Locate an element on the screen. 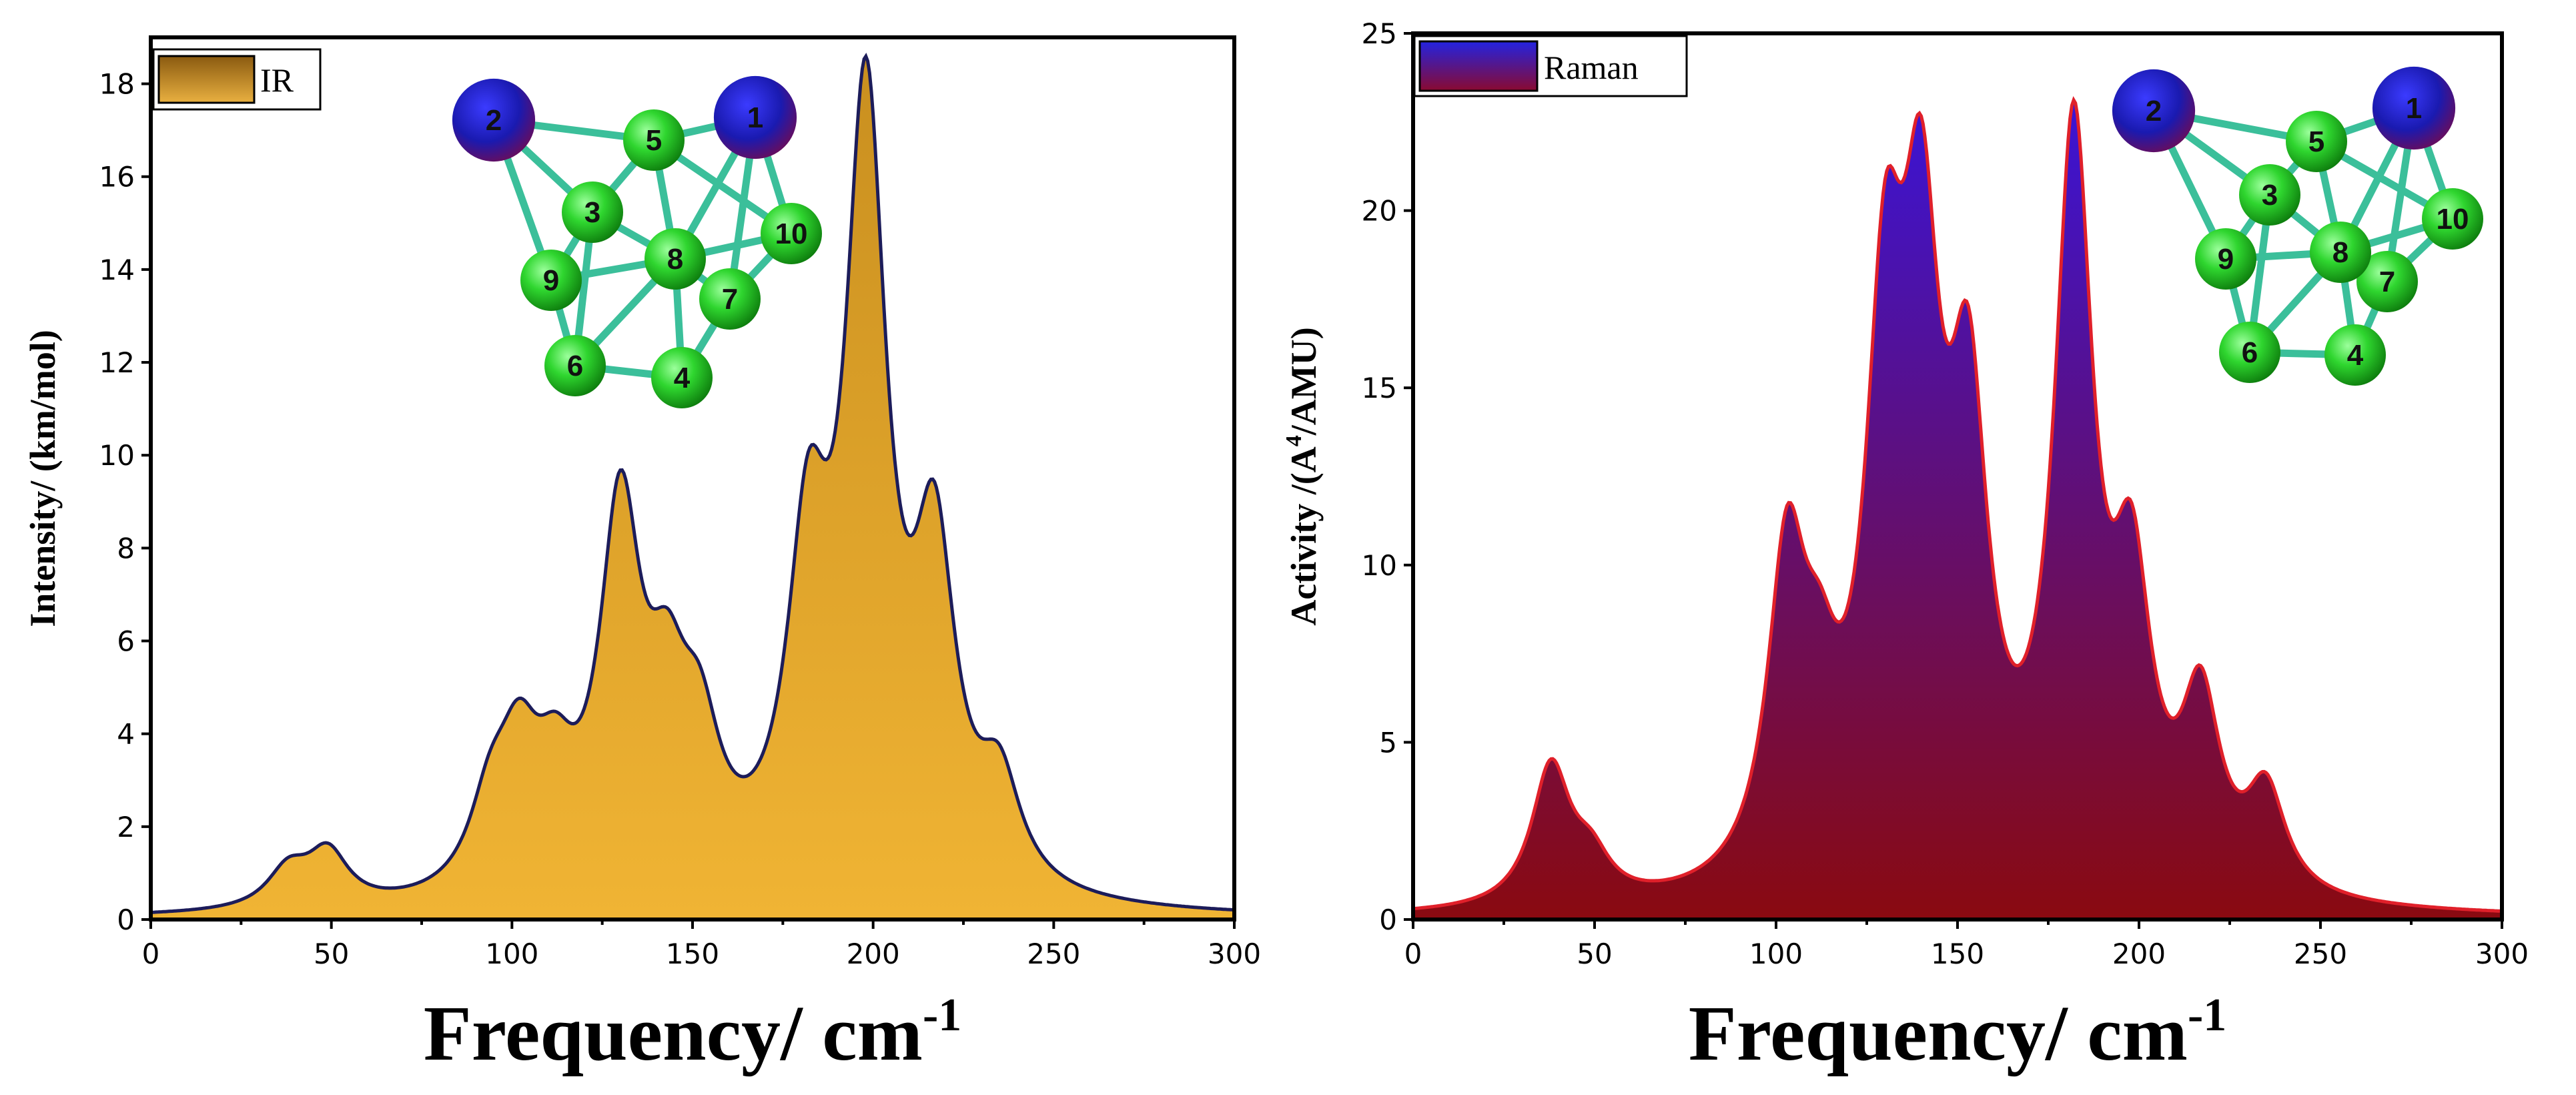 The height and width of the screenshot is (1095, 2576). y-tick-label: 4 is located at coordinates (126, 734).